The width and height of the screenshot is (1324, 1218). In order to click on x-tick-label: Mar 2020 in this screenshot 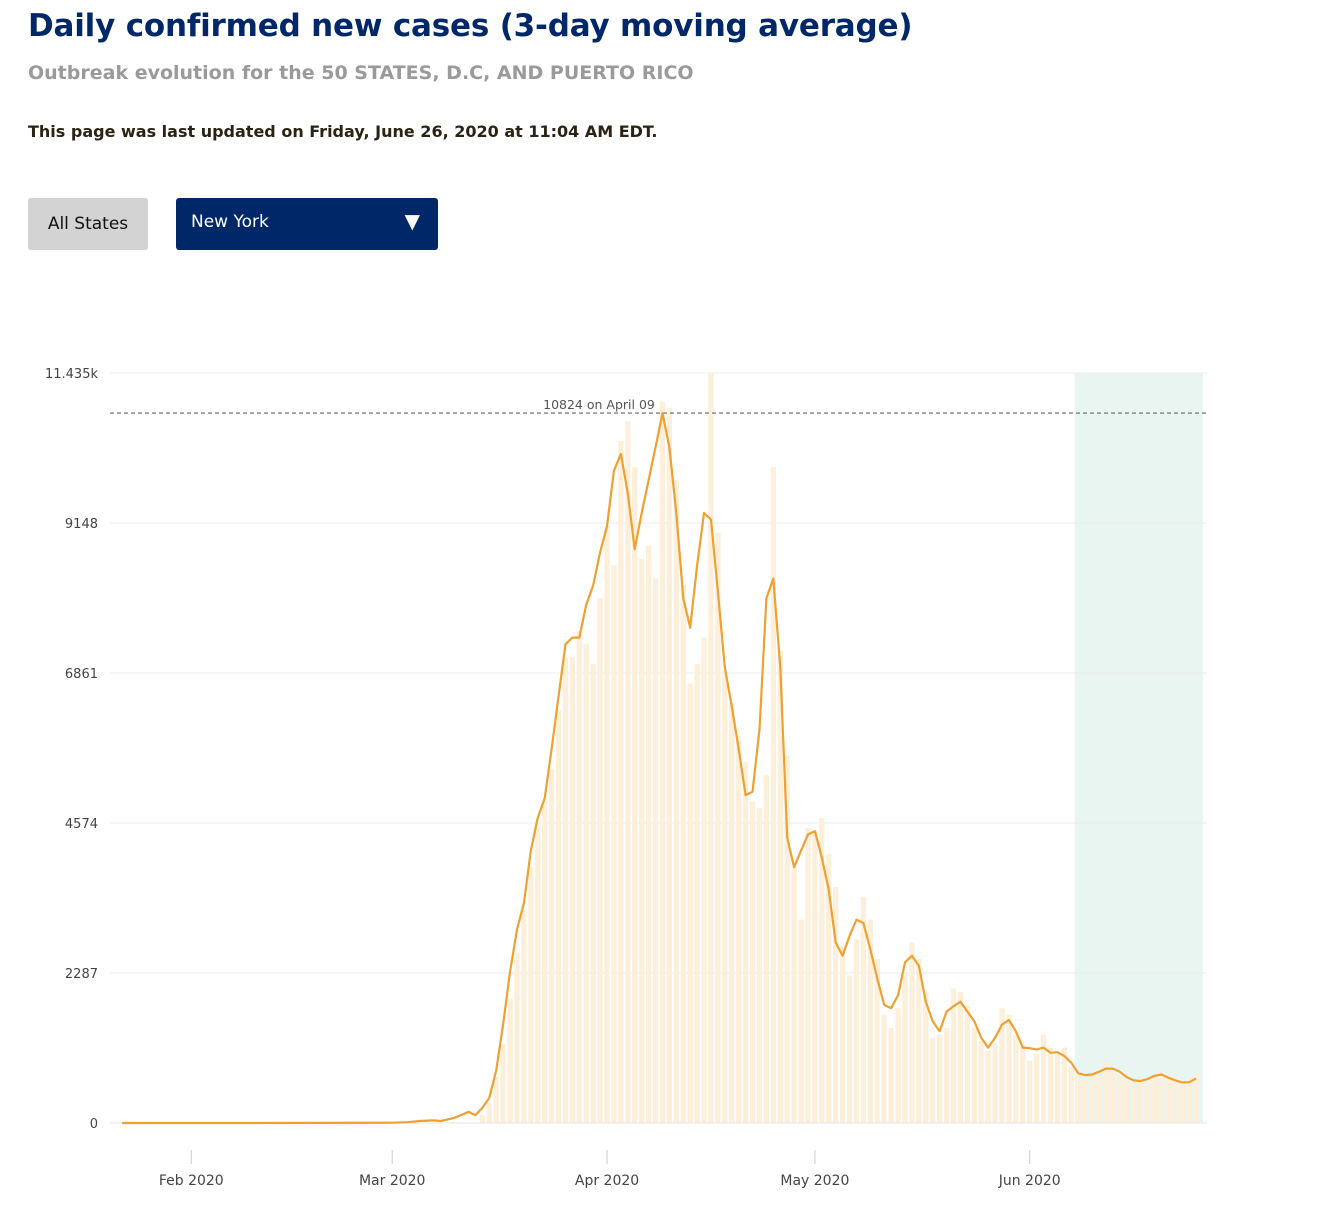, I will do `click(392, 1181)`.